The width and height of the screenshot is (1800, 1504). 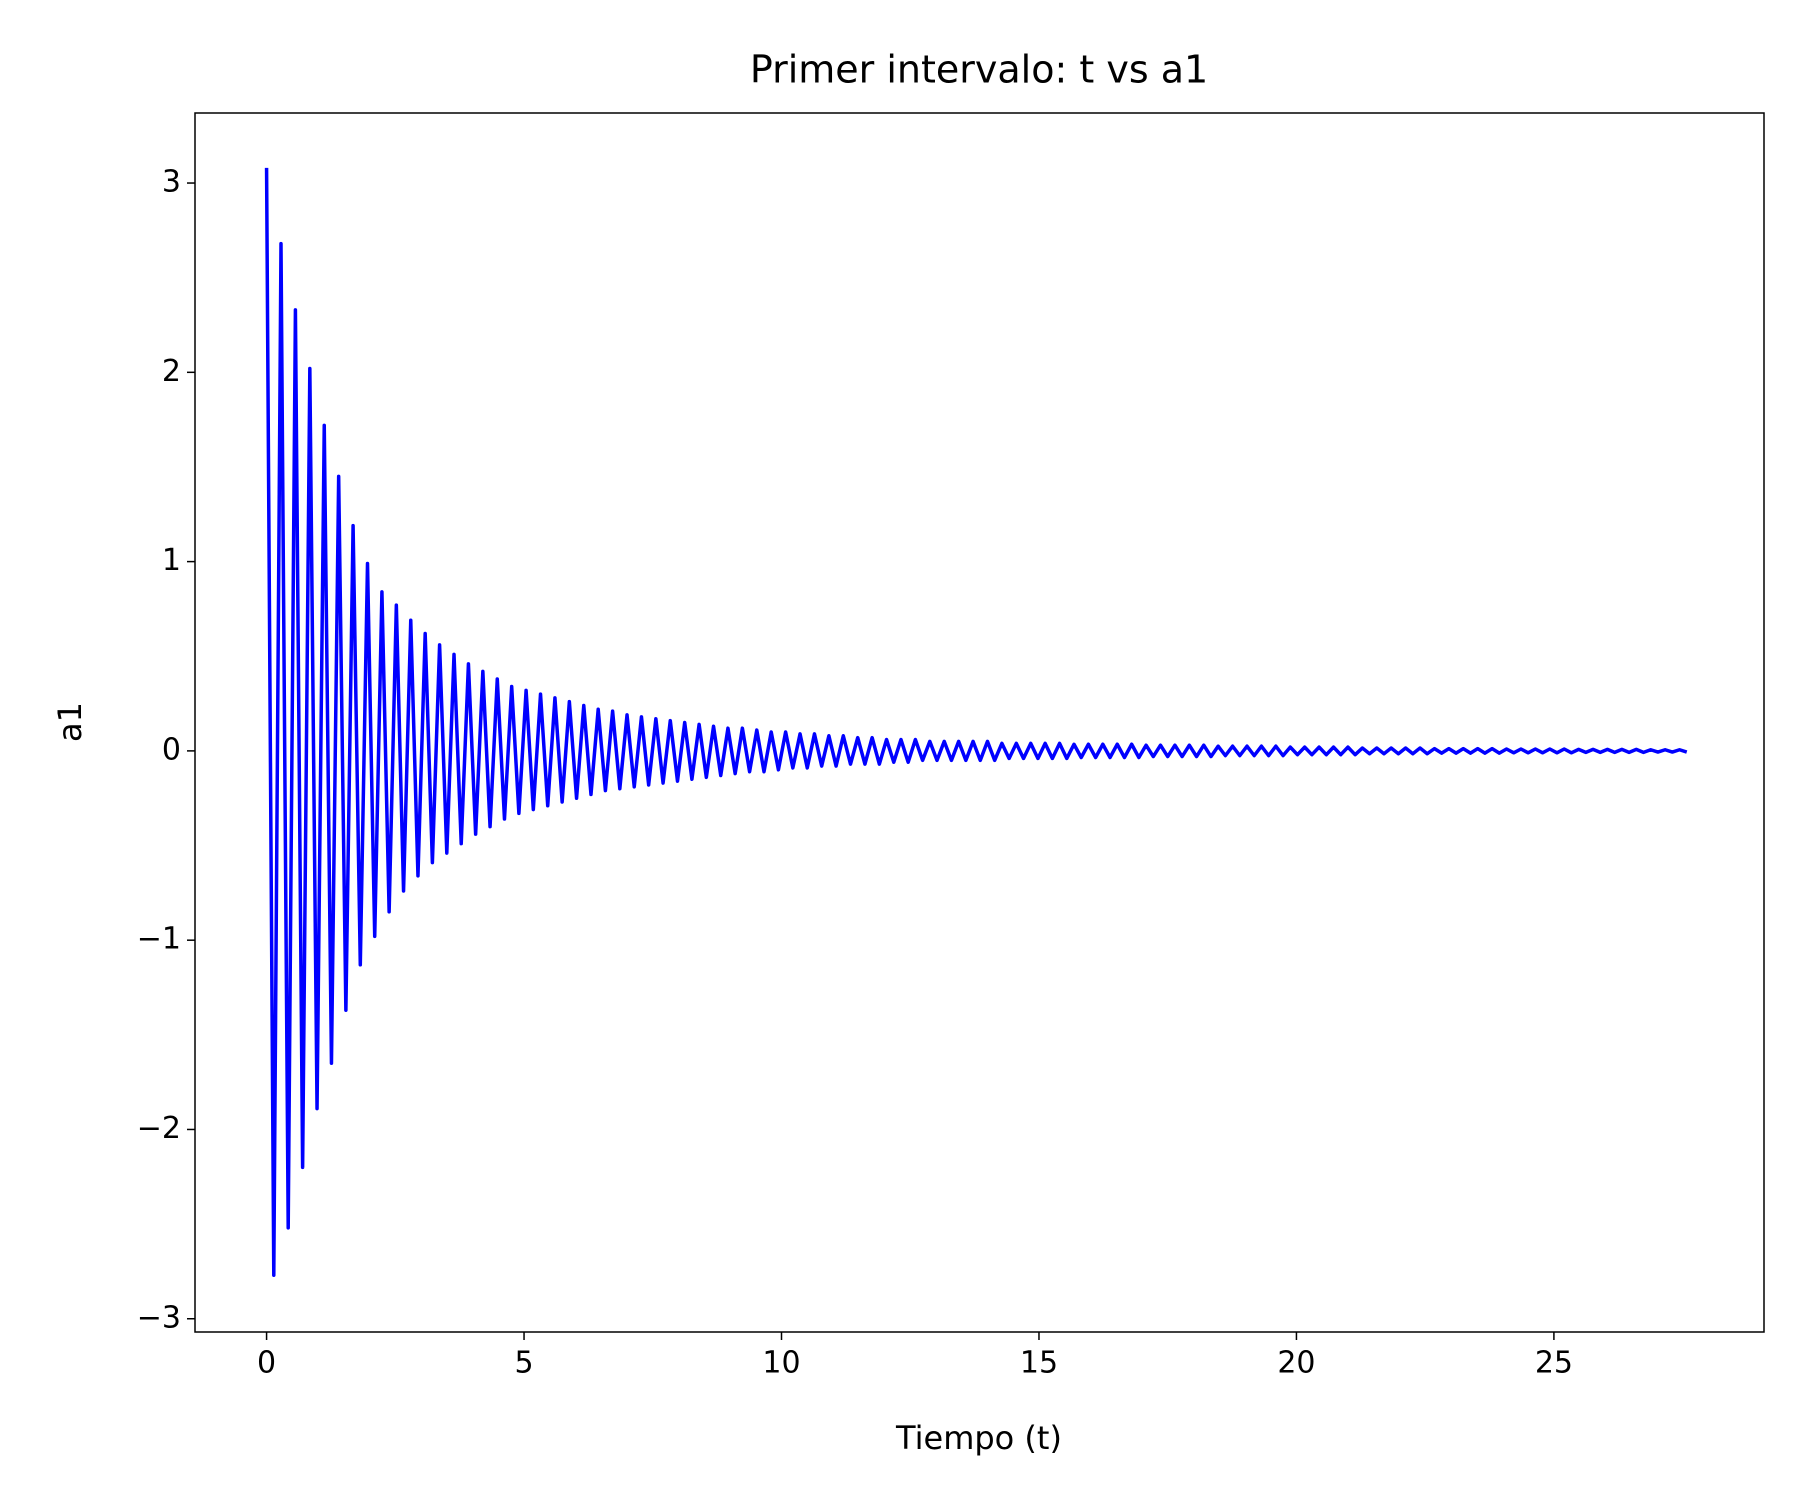 What do you see at coordinates (171, 749) in the screenshot?
I see `y-tick-label: 0` at bounding box center [171, 749].